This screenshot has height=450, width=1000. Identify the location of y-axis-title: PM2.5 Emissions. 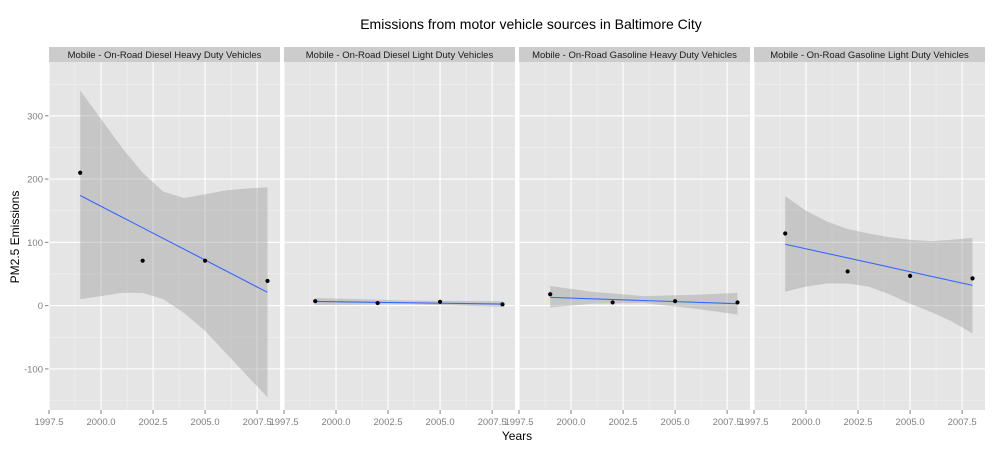
(15, 237).